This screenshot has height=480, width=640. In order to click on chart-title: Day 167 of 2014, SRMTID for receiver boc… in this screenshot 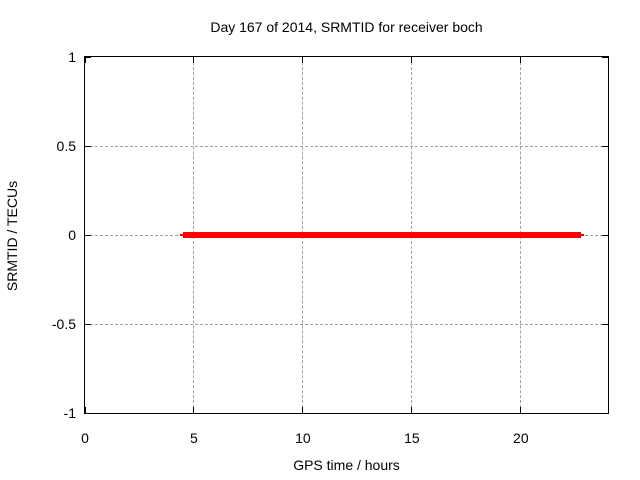, I will do `click(346, 27)`.